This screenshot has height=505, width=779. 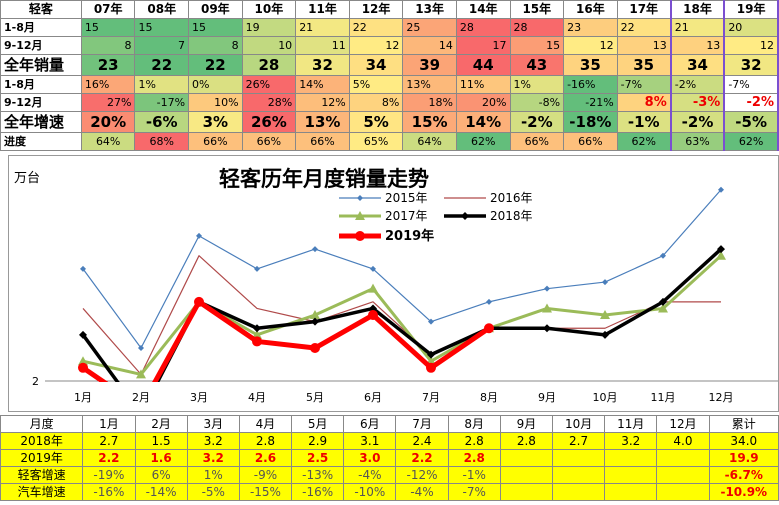 What do you see at coordinates (322, 45) in the screenshot?
I see `cell: 11` at bounding box center [322, 45].